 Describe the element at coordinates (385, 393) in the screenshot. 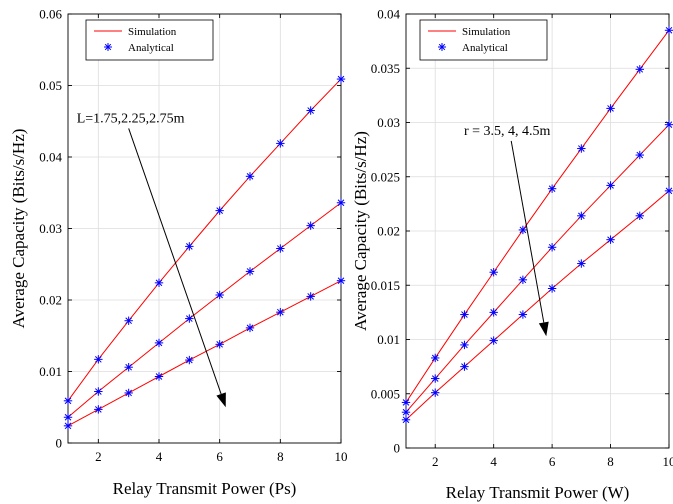

I see `y-tick-label: 0.005` at that location.